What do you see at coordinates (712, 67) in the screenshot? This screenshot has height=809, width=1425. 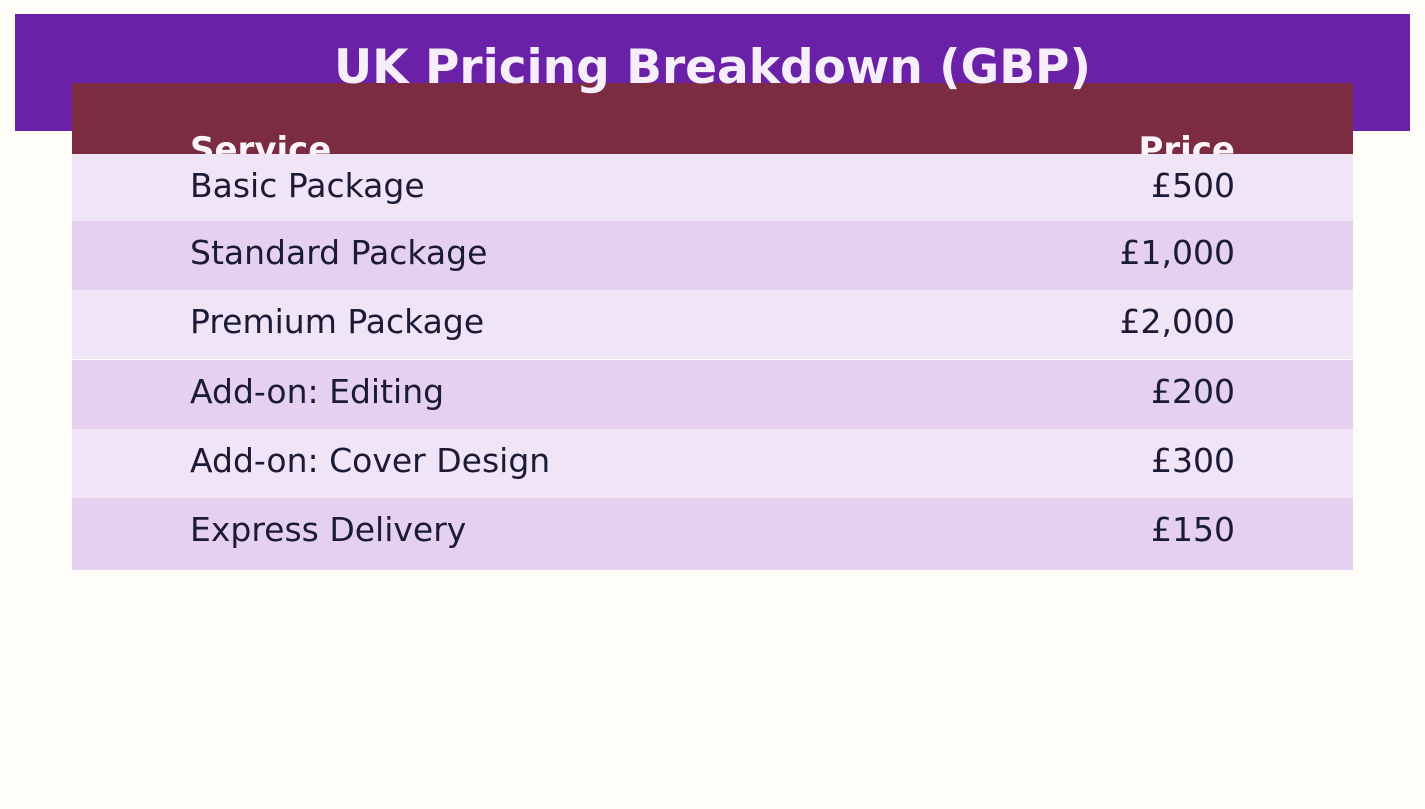 I see `page-title: UK Pricing Breakdown (GBP)` at bounding box center [712, 67].